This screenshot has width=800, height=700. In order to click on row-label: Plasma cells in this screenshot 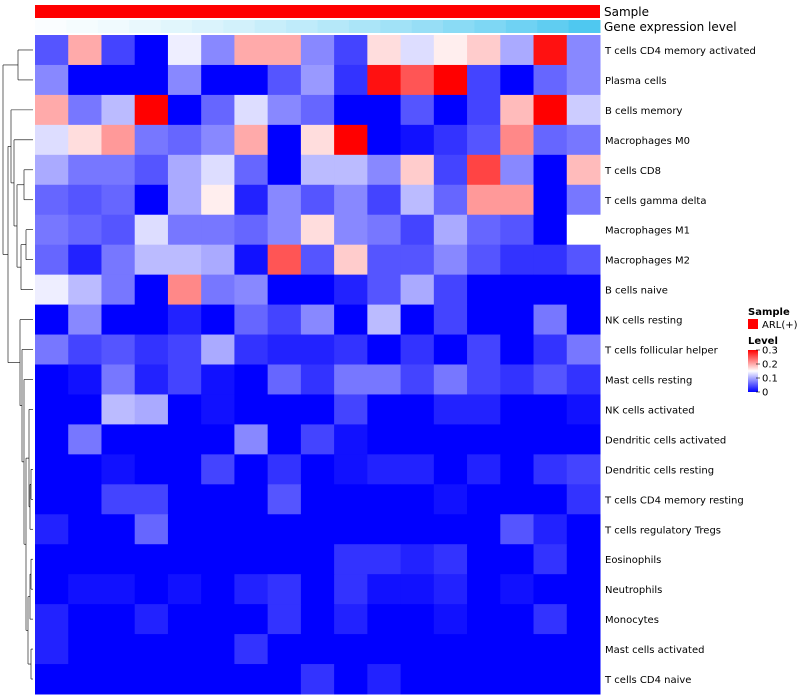, I will do `click(636, 81)`.